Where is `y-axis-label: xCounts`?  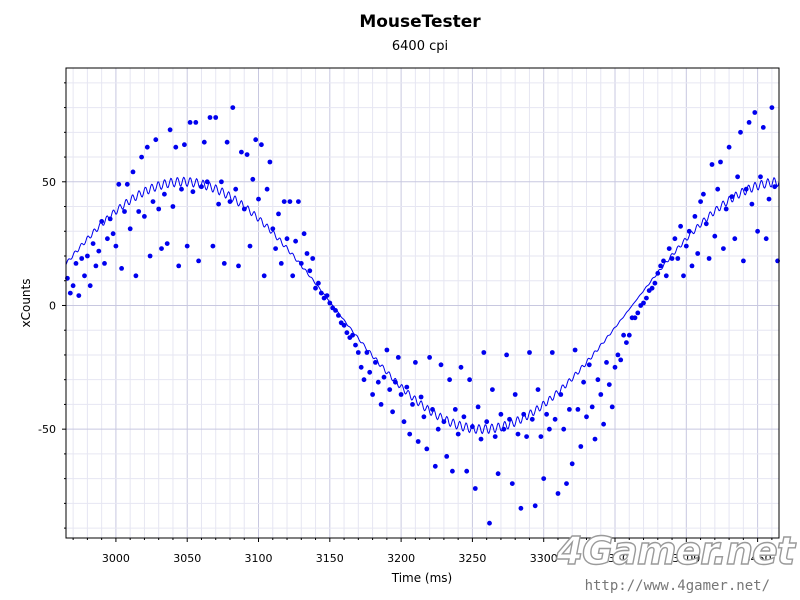
y-axis-label: xCounts is located at coordinates (26, 303).